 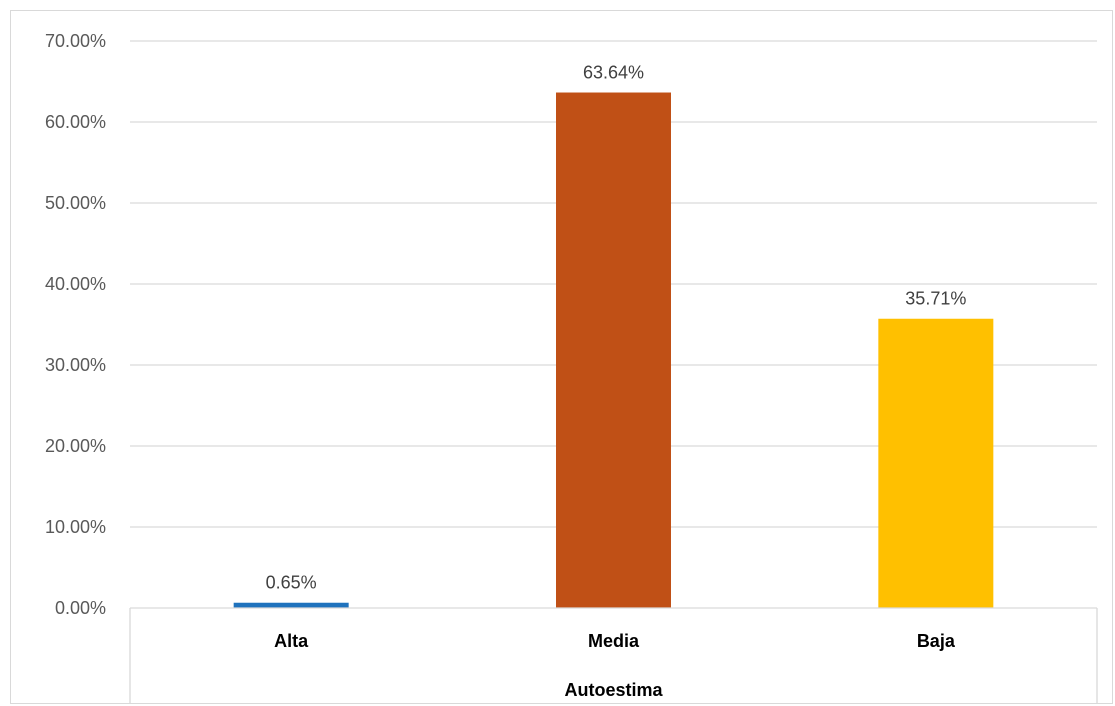 I want to click on bar-media, so click(x=613, y=350).